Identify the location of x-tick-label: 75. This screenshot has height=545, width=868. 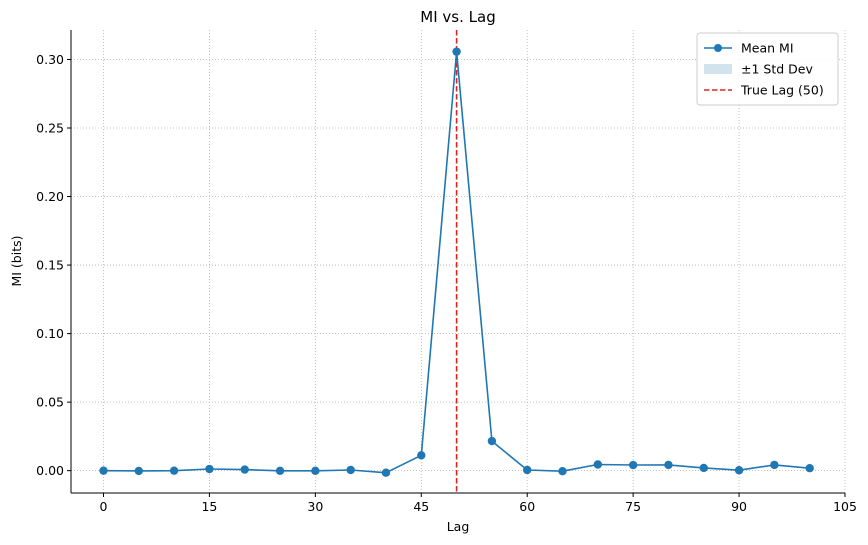
(633, 506).